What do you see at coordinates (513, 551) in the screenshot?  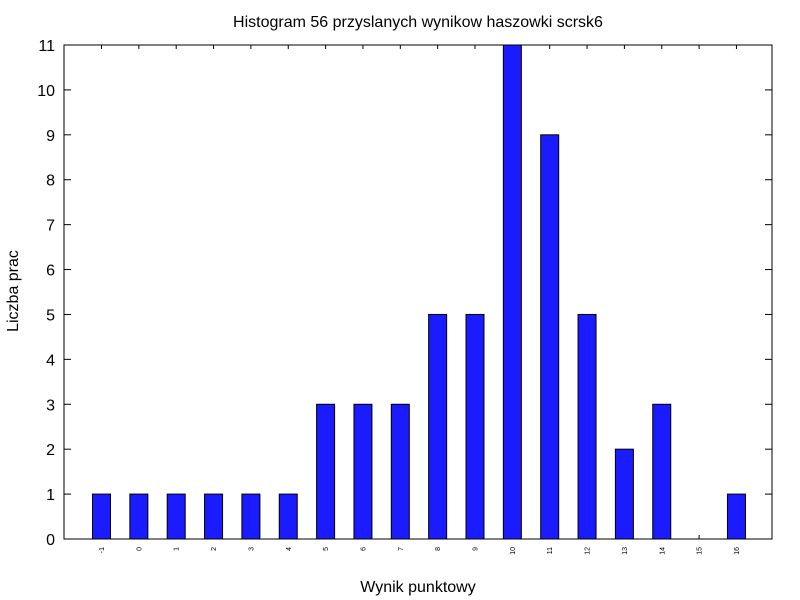 I see `x-tick-label: 10` at bounding box center [513, 551].